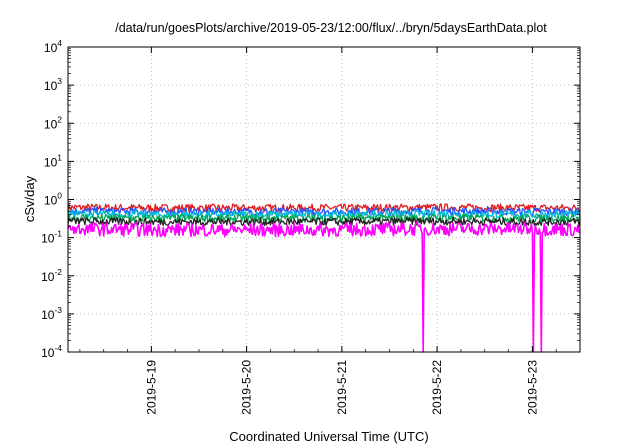 The height and width of the screenshot is (448, 640). I want to click on y-tick-exponent: -4, so click(58, 348).